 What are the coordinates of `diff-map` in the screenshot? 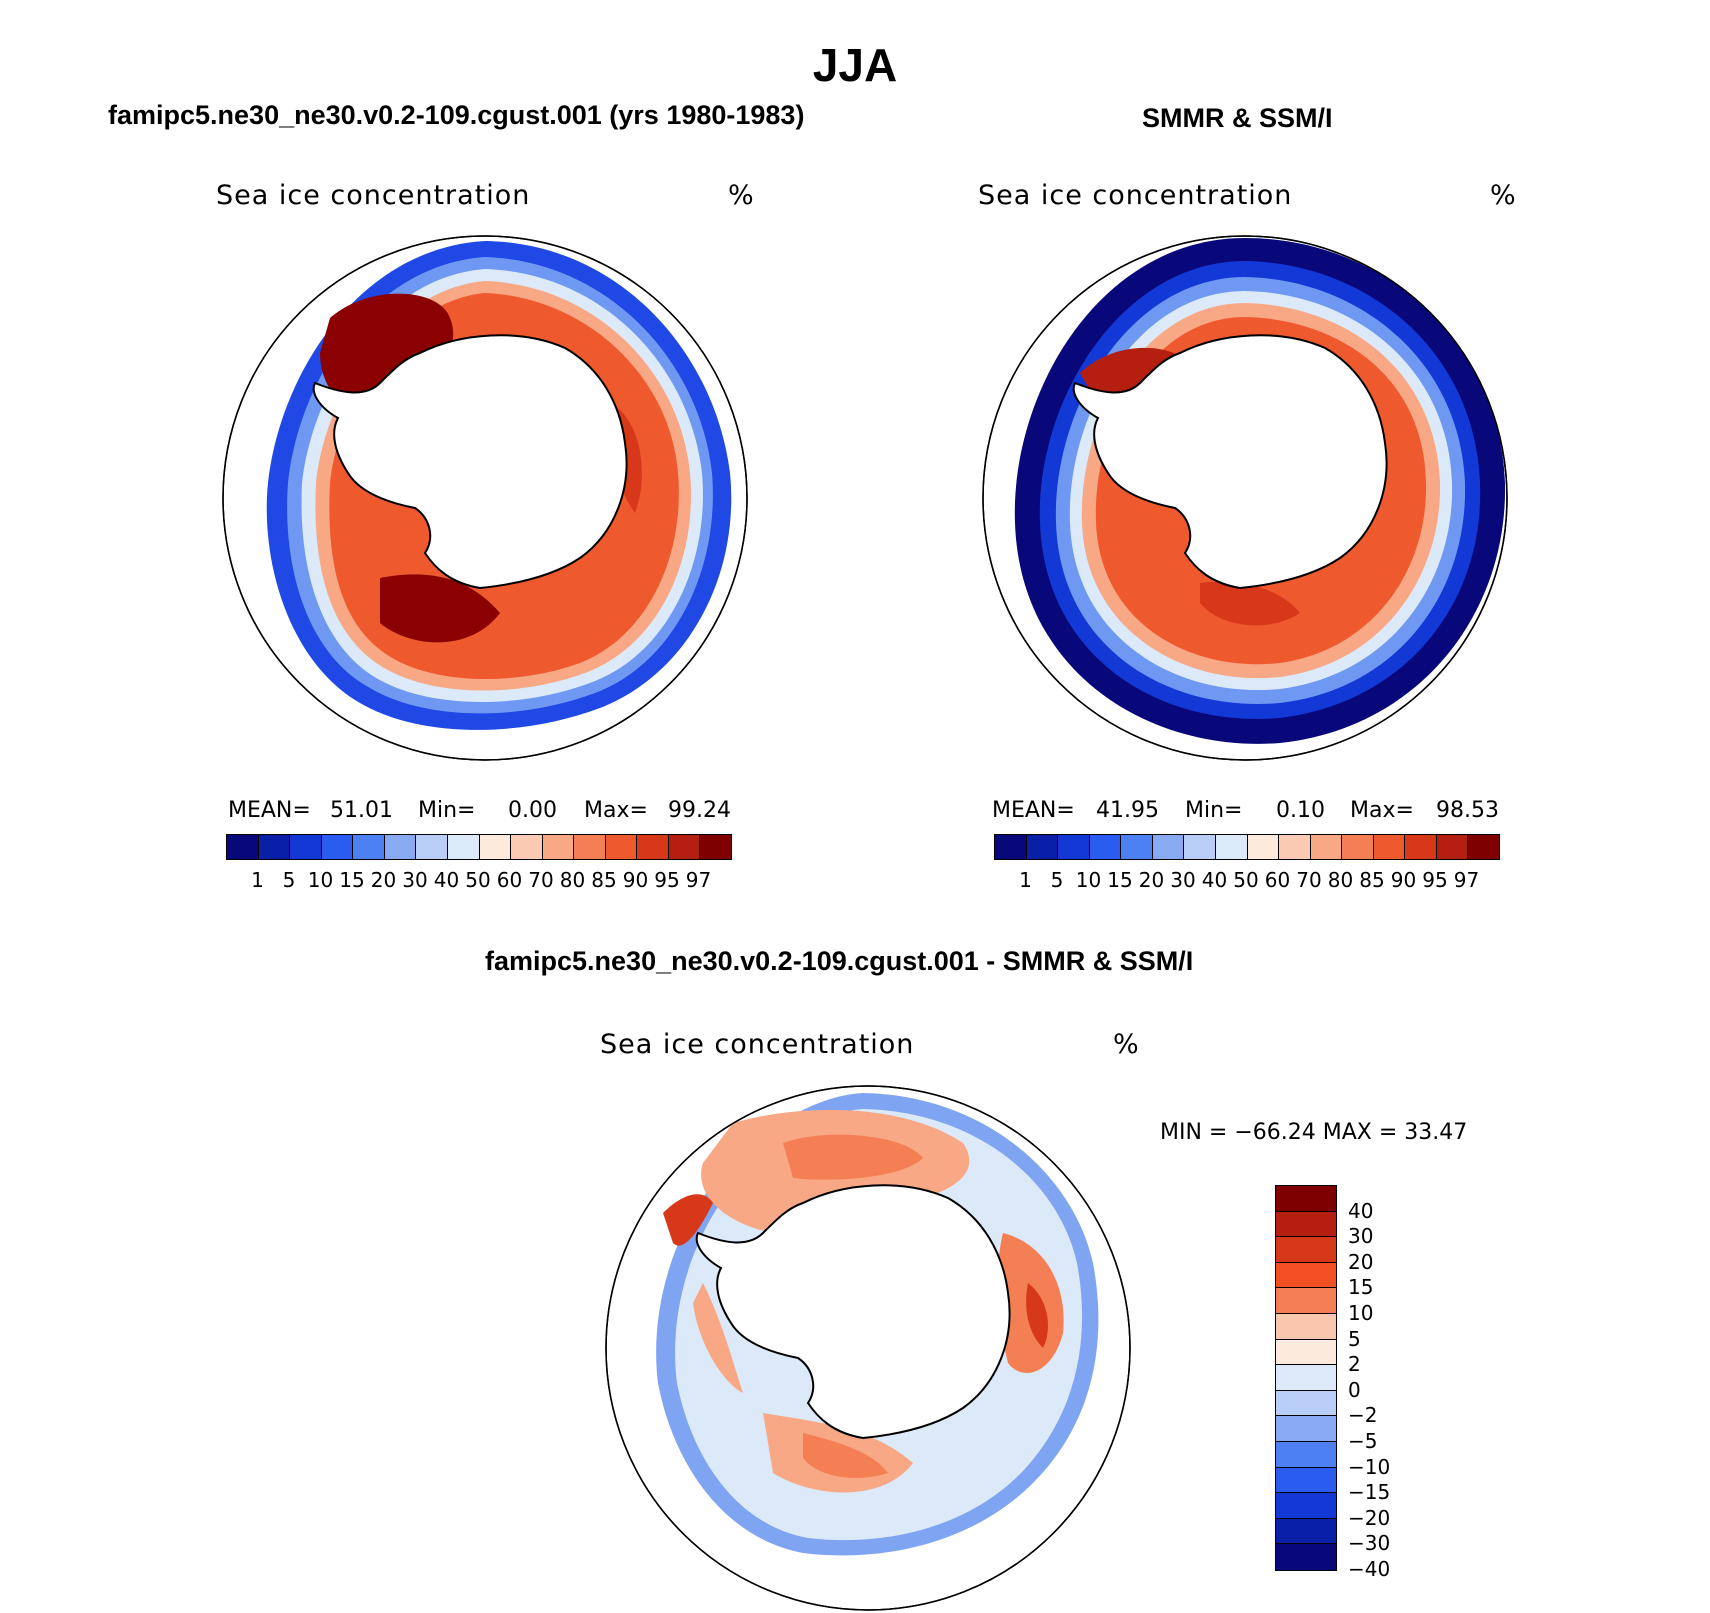 It's located at (868, 1348).